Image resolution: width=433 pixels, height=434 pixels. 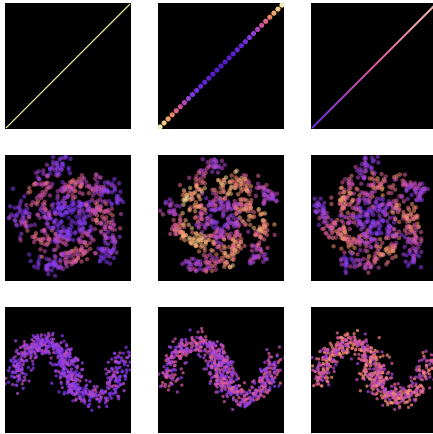 I want to click on panel-r0-c2, so click(x=372, y=66).